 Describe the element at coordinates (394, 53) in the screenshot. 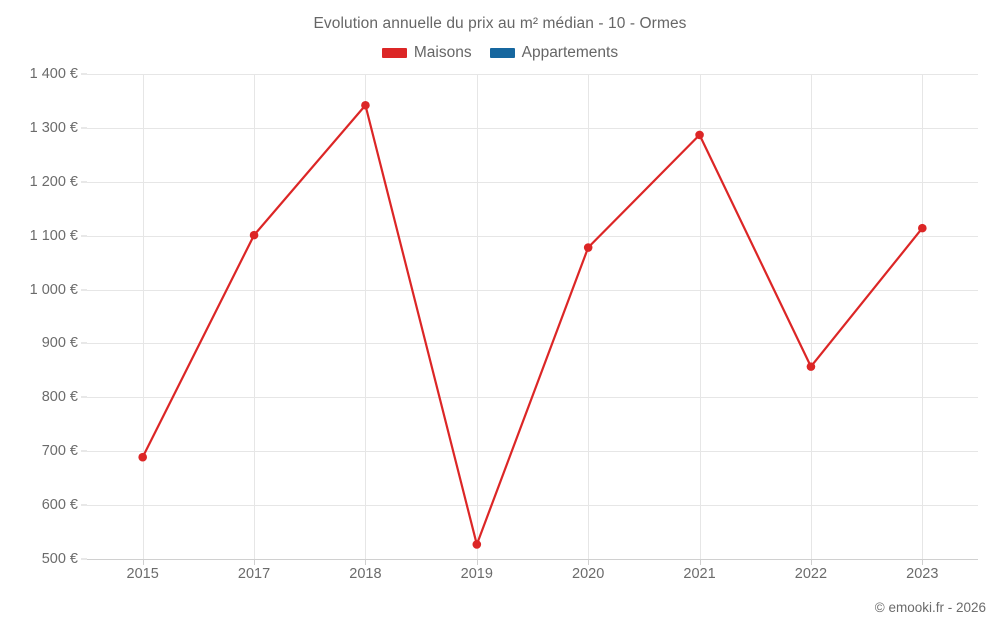

I see `legend-swatch-maisons` at that location.